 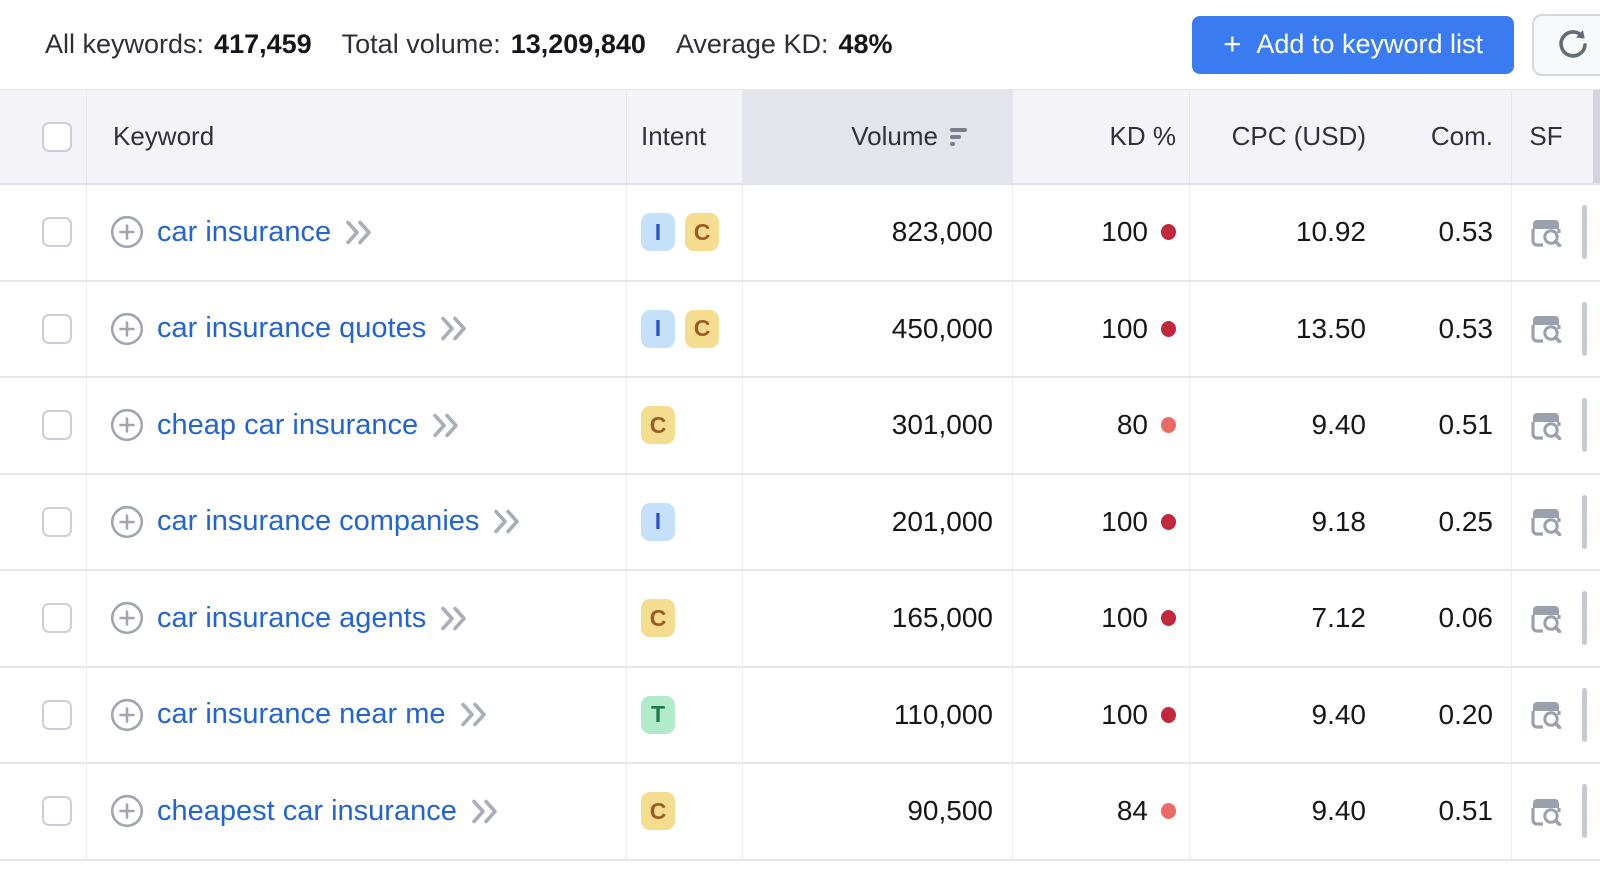 I want to click on stat-label: All keywords:, so click(x=125, y=44).